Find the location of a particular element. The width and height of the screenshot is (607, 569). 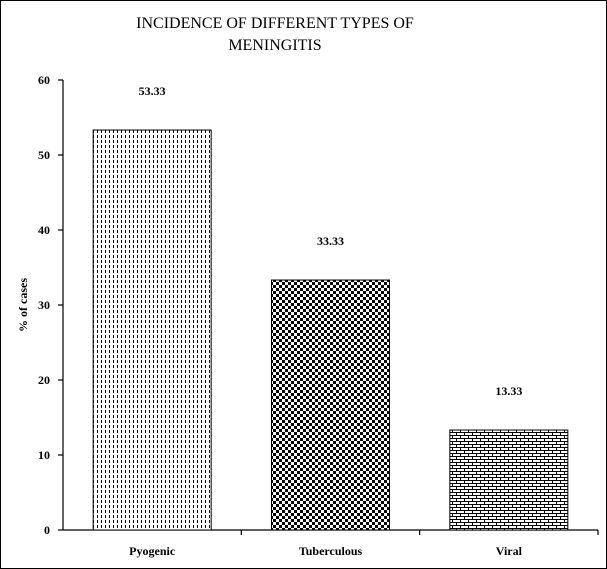

y-ticks: 0 10 20 30 40 50 60 is located at coordinates (50, 305).